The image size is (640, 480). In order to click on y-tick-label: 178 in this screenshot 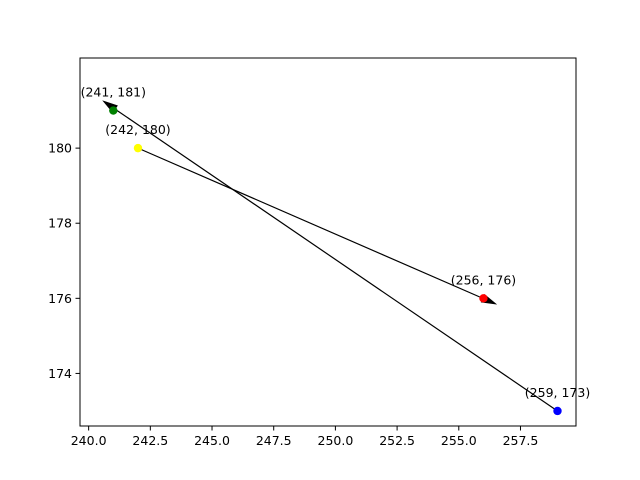, I will do `click(60, 223)`.